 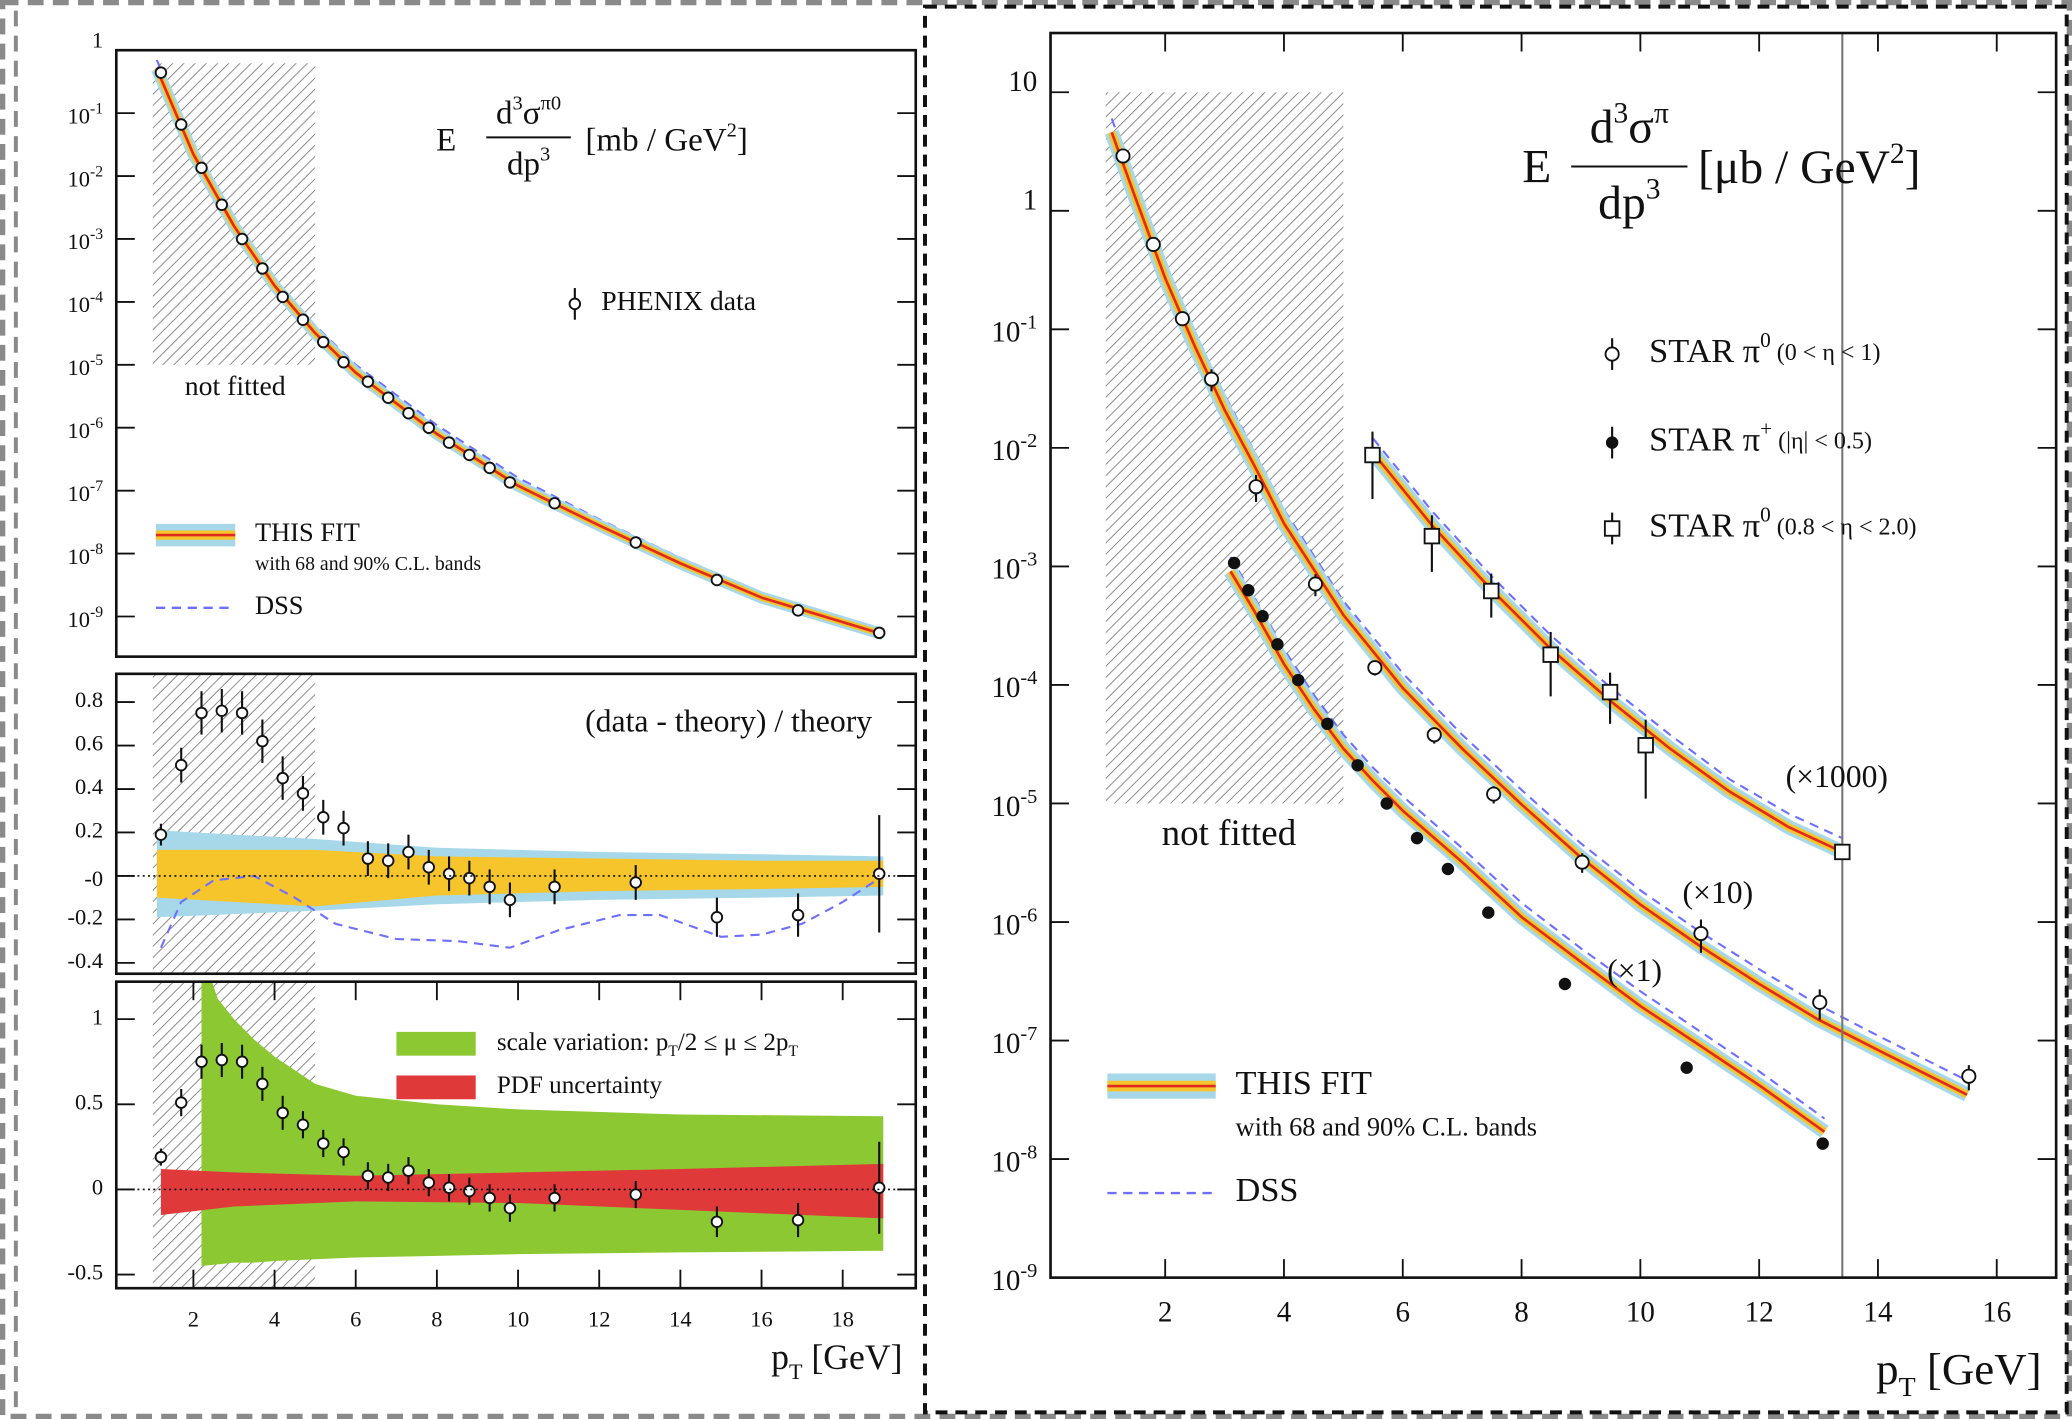 What do you see at coordinates (1766, 429) in the screenshot?
I see `text-part: +` at bounding box center [1766, 429].